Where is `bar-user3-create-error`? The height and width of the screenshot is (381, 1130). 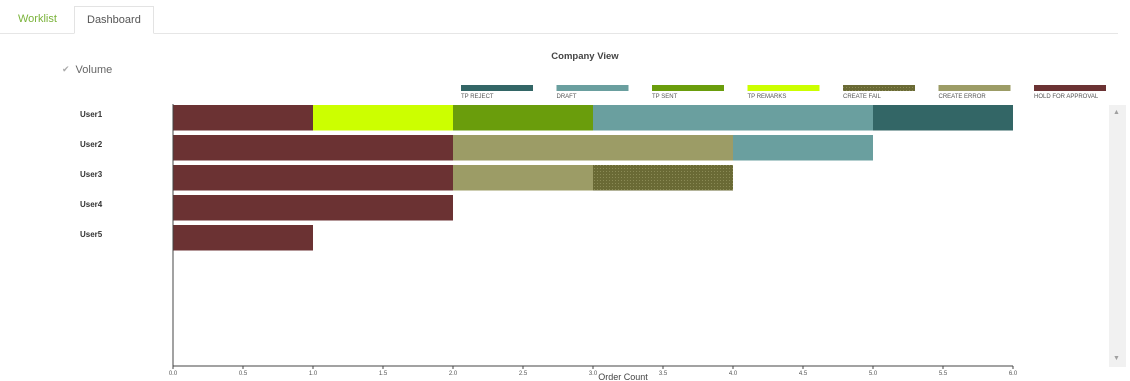 bar-user3-create-error is located at coordinates (523, 178).